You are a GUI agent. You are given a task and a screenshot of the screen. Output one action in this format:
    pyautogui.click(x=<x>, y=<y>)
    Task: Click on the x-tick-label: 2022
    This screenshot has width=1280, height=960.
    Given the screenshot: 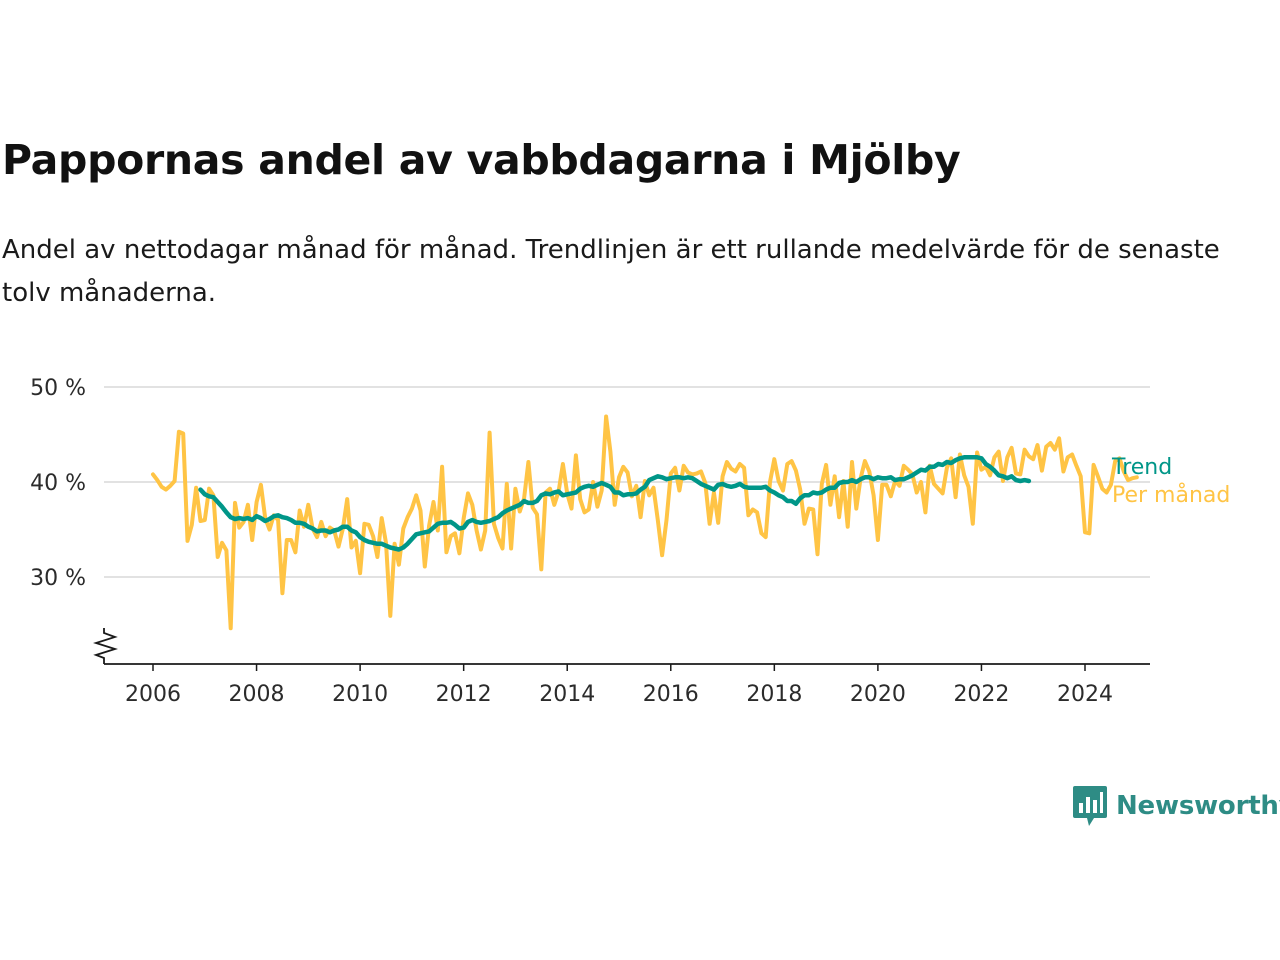 What is the action you would take?
    pyautogui.click(x=981, y=694)
    